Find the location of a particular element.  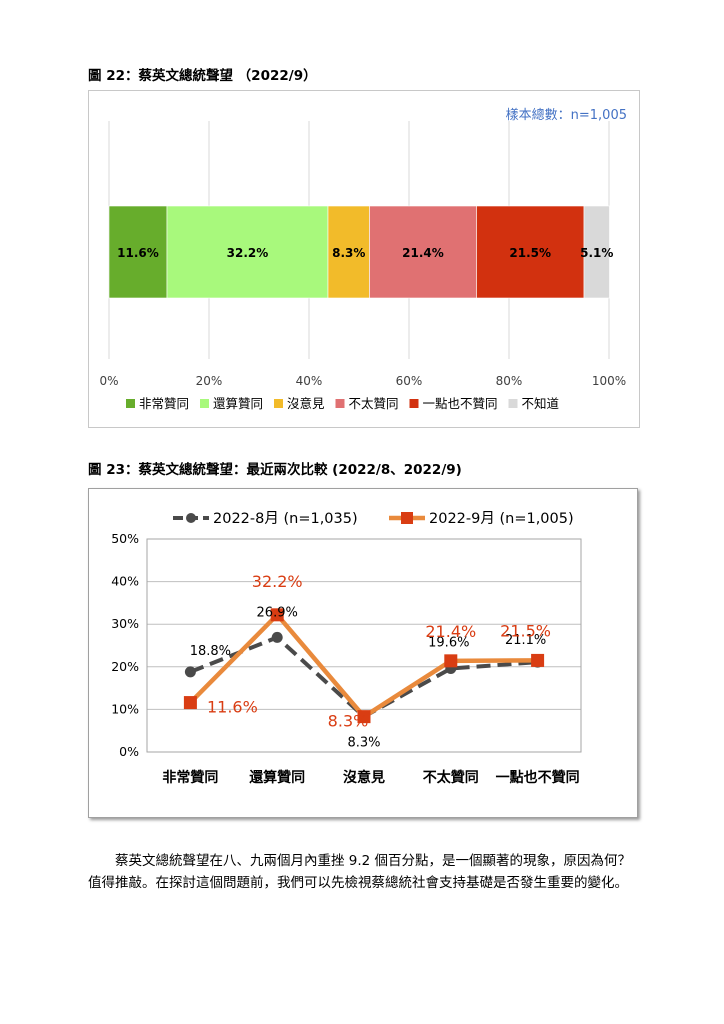

data-label: 21.4% is located at coordinates (423, 253).